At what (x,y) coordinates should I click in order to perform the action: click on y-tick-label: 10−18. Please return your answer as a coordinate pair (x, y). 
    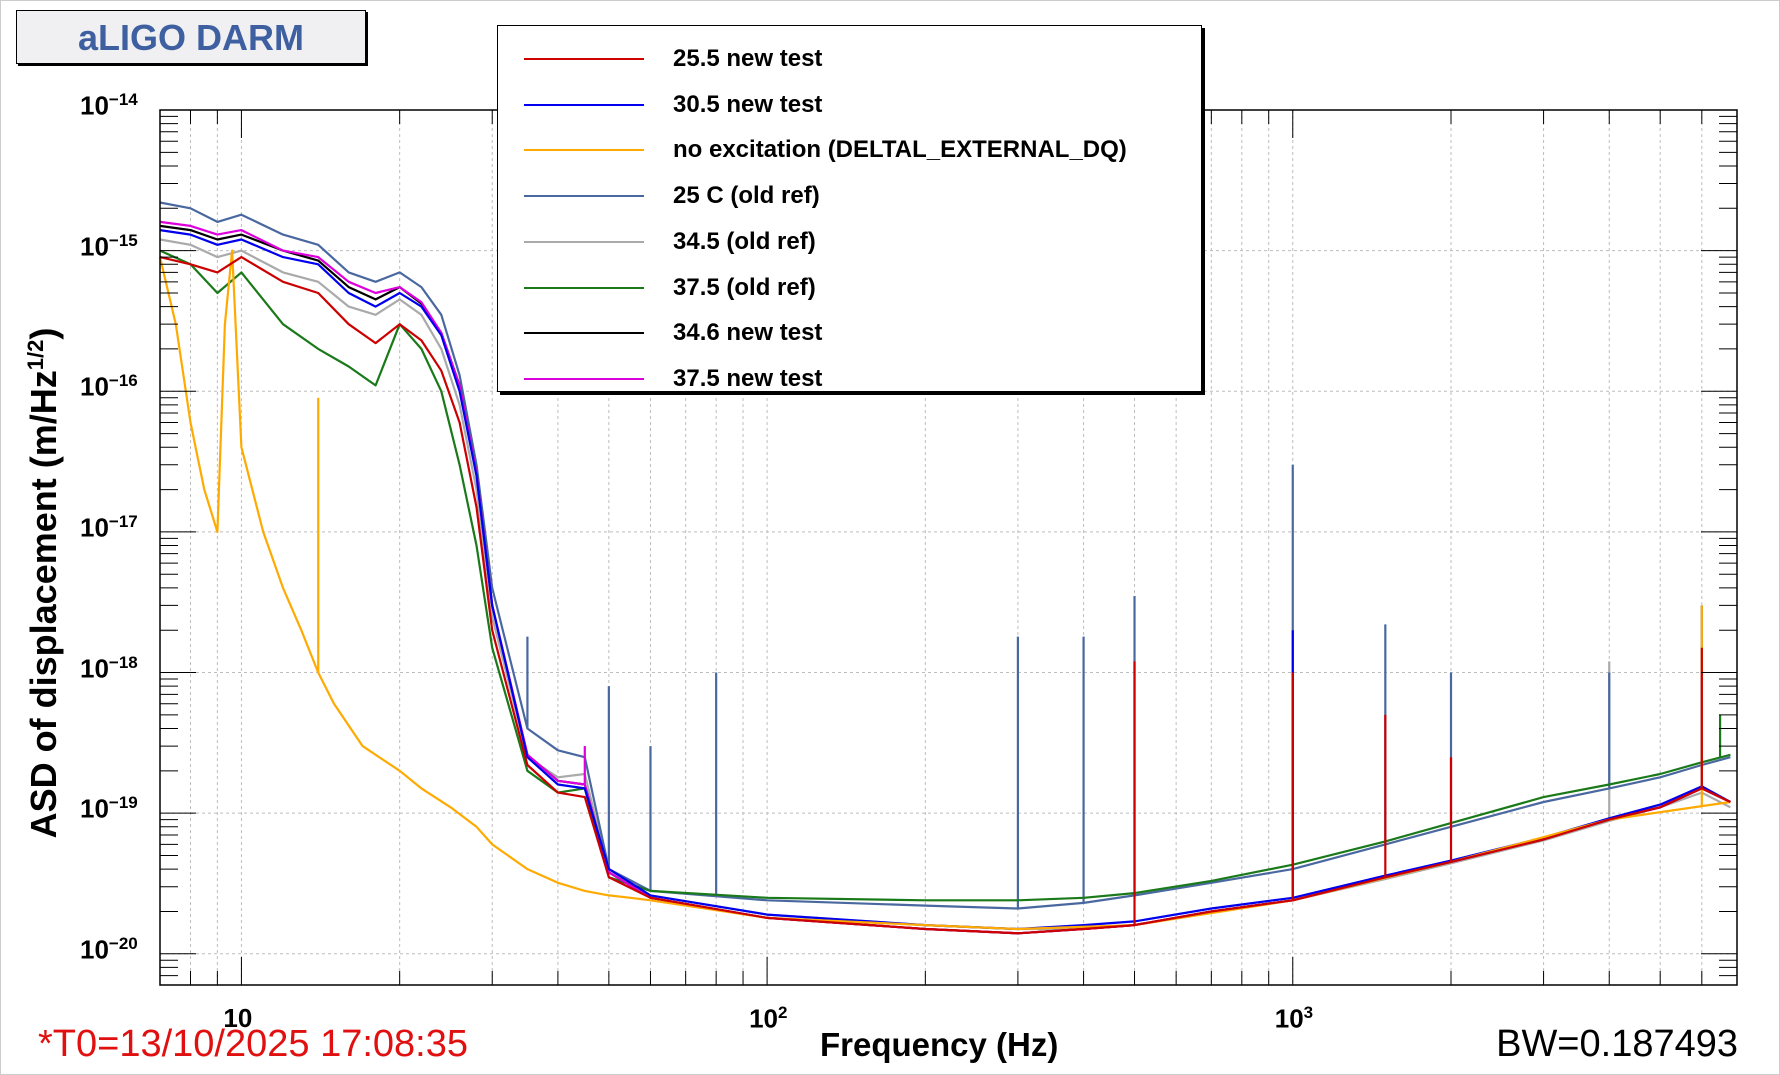
    Looking at the image, I should click on (109, 668).